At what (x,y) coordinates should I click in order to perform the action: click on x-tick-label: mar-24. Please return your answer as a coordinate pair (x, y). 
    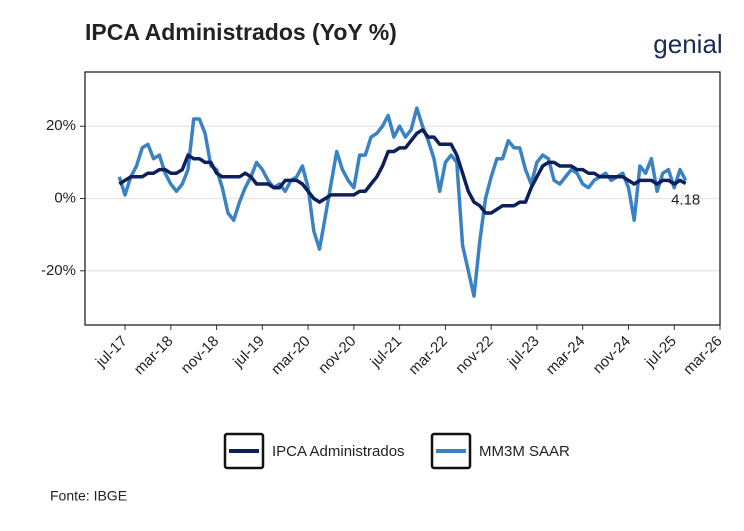
    Looking at the image, I should click on (566, 356).